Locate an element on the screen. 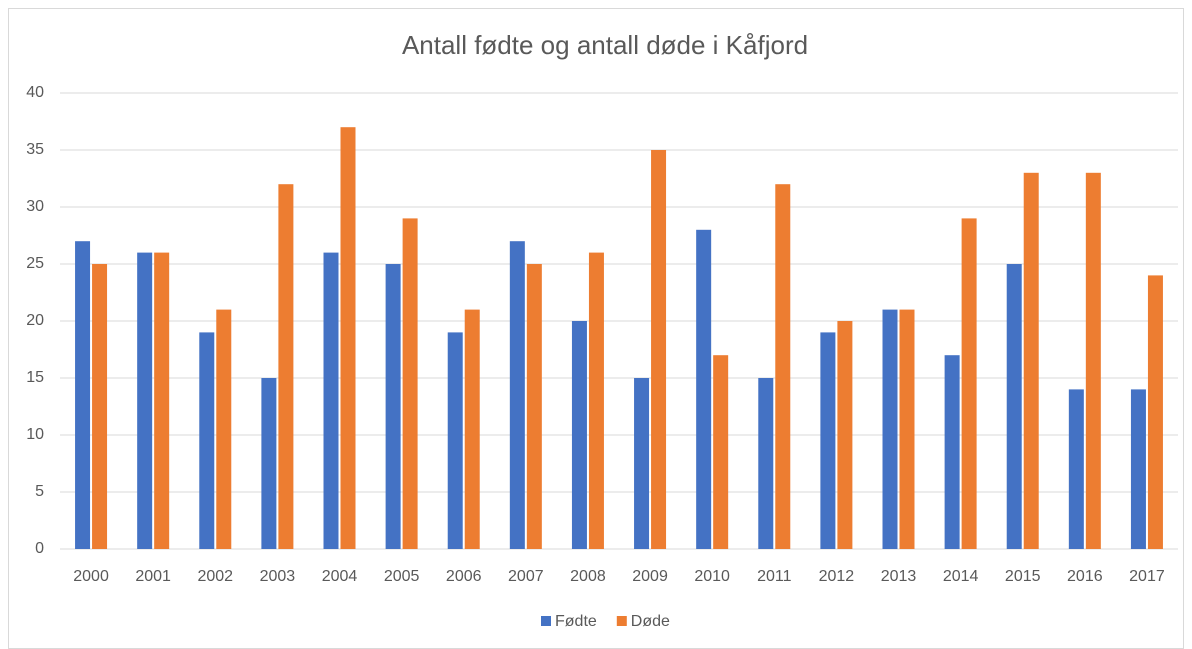 This screenshot has height=649, width=1192. y-tick-label: 25 is located at coordinates (35, 263).